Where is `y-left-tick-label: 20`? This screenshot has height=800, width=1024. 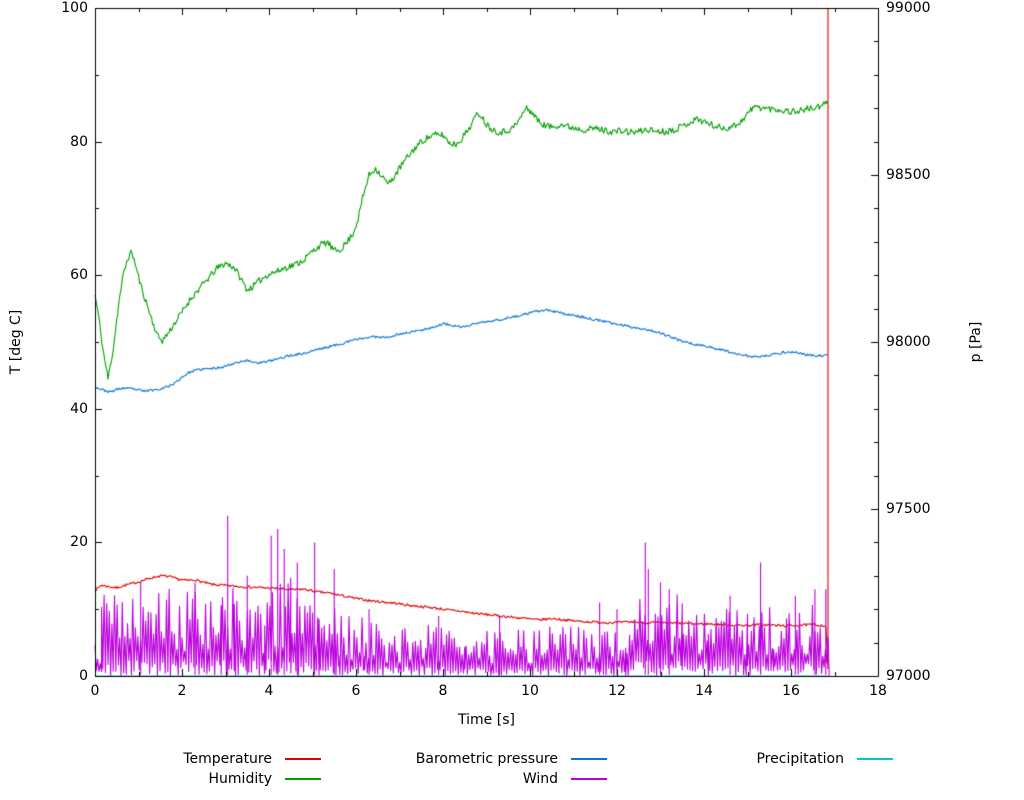
y-left-tick-label: 20 is located at coordinates (79, 542).